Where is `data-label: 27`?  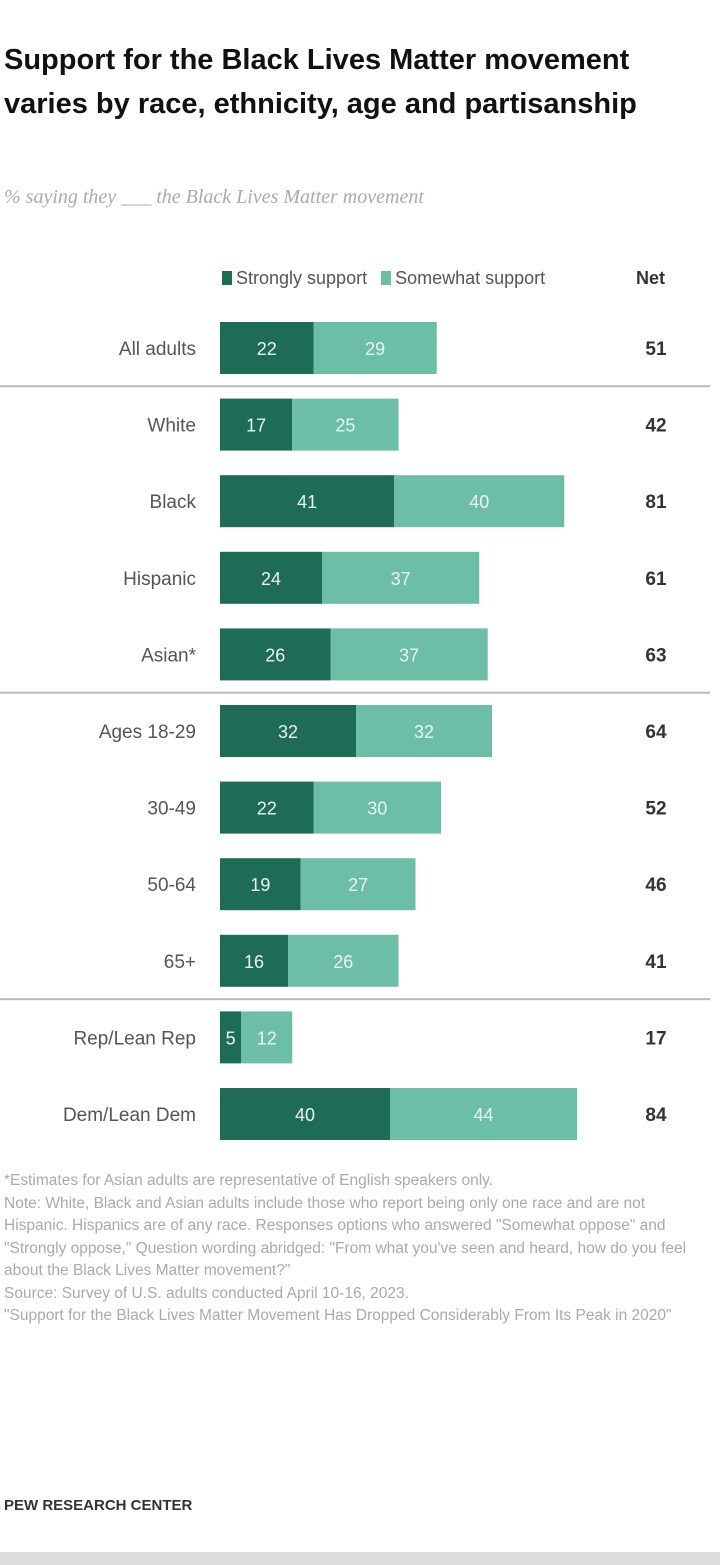 data-label: 27 is located at coordinates (358, 885).